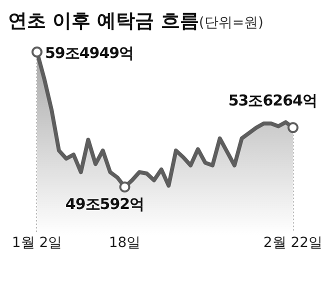 Image resolution: width=329 pixels, height=303 pixels. What do you see at coordinates (293, 243) in the screenshot?
I see `x-tick-label: 2월 22일` at bounding box center [293, 243].